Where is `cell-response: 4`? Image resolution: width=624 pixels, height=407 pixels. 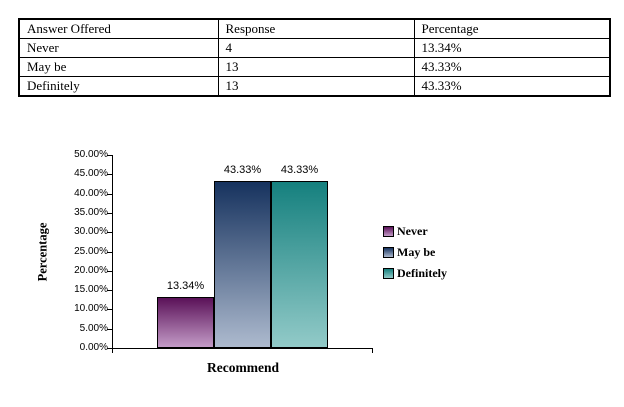
cell-response: 4 is located at coordinates (316, 48).